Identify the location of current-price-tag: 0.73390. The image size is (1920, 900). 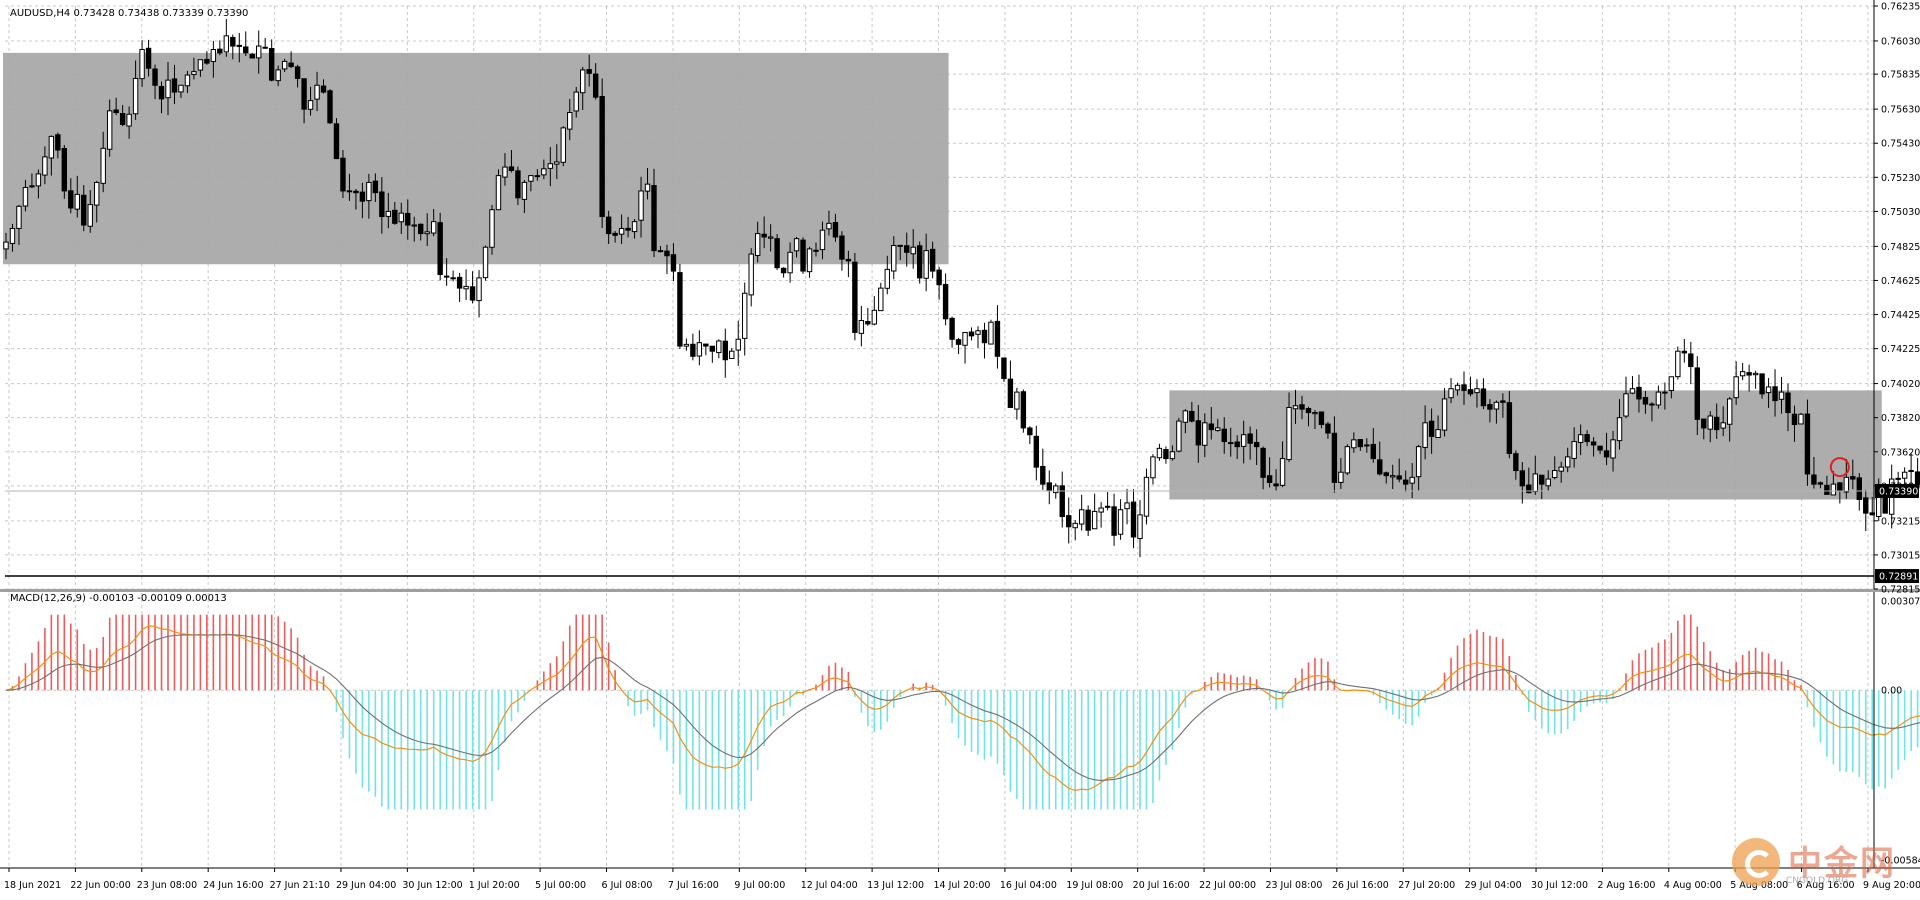
(1898, 491).